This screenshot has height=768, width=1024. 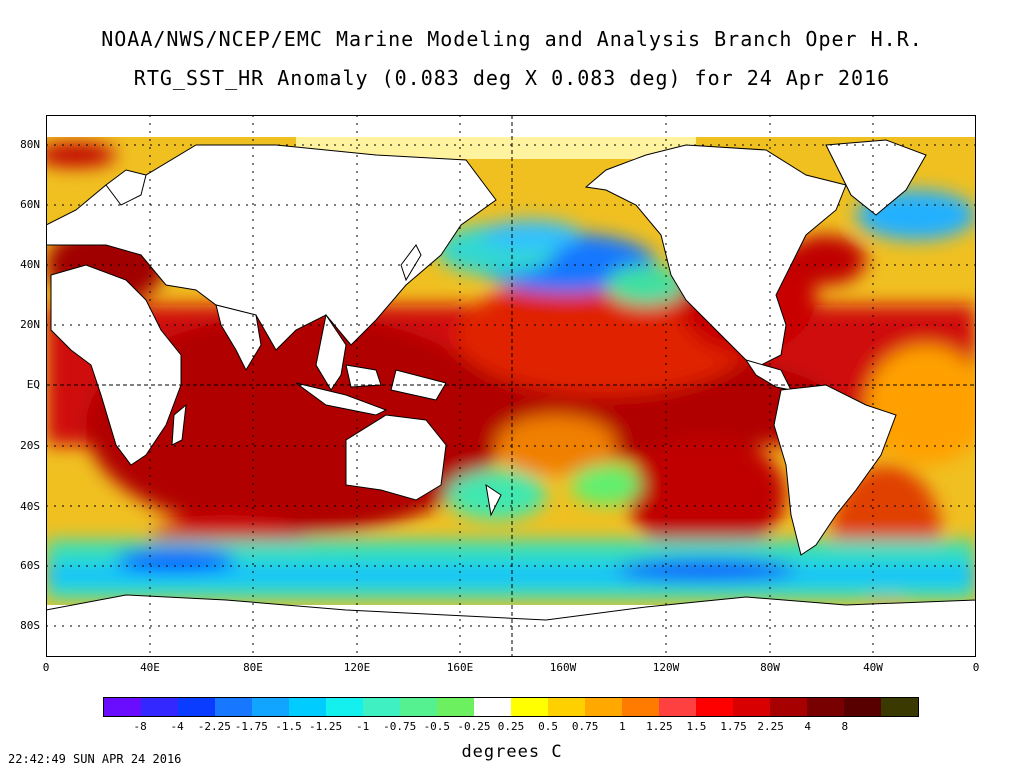 I want to click on lon-label-0: 0, so click(x=46, y=667).